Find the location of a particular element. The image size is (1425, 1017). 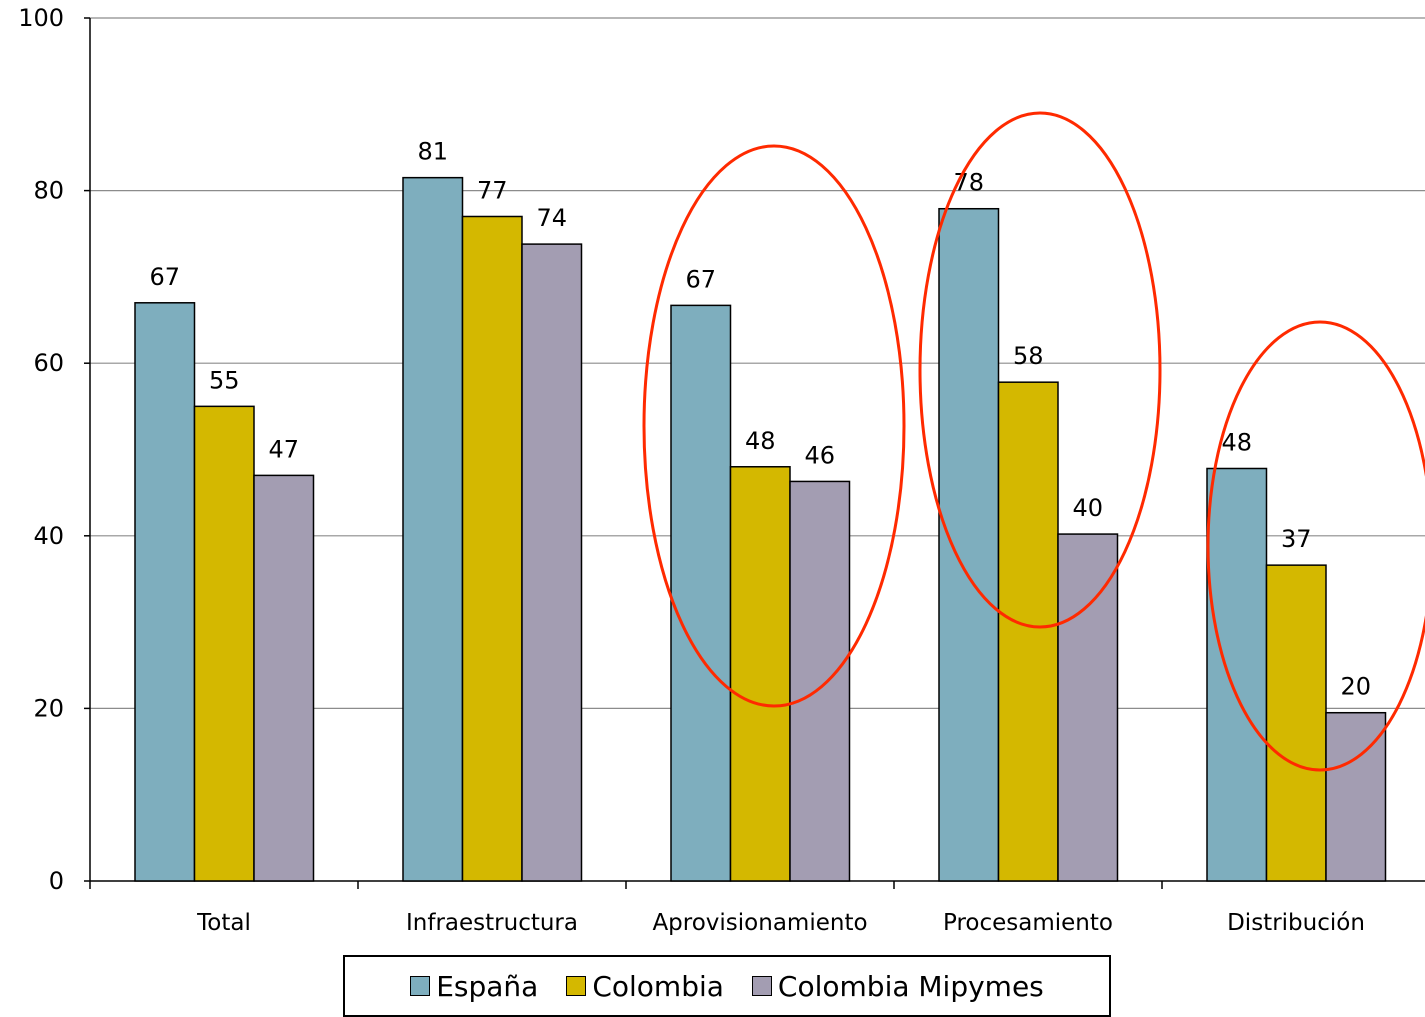

category-label: Total is located at coordinates (223, 923).